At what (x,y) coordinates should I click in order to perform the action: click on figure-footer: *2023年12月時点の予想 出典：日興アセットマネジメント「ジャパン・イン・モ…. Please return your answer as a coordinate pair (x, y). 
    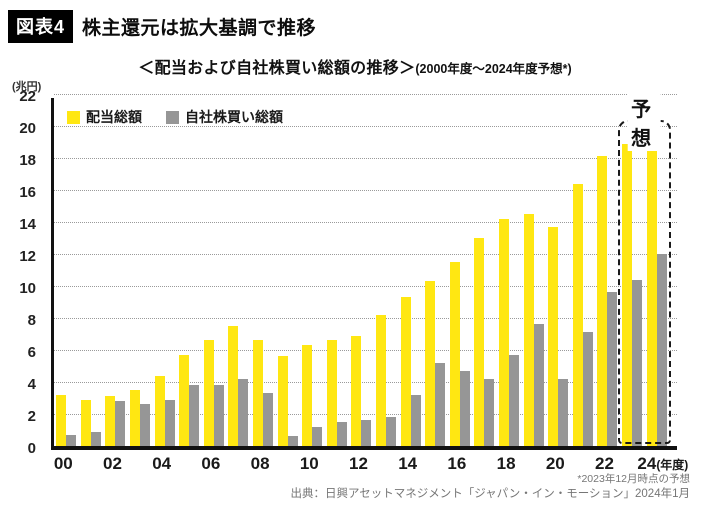
    Looking at the image, I should click on (490, 487).